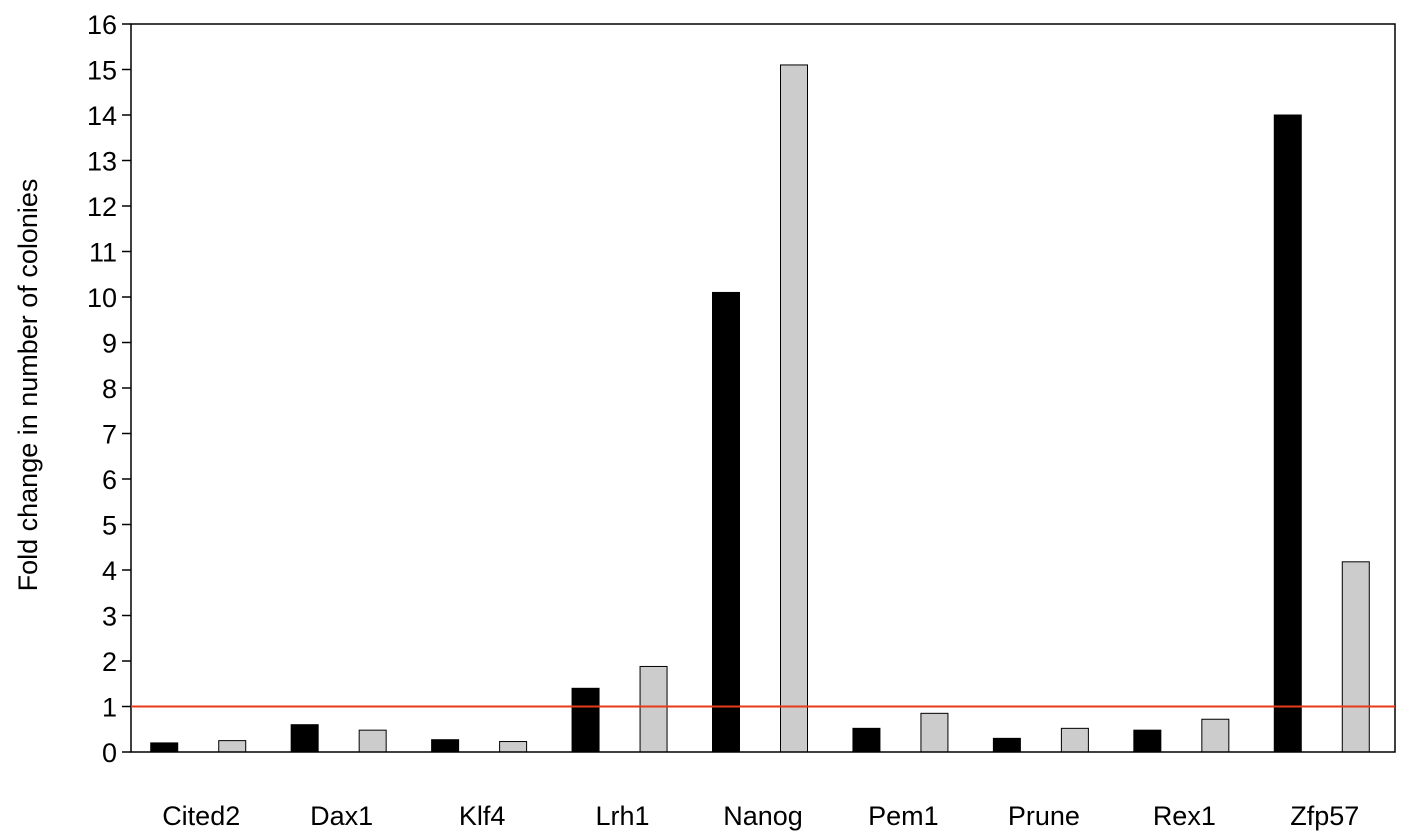 This screenshot has width=1403, height=838. Describe the element at coordinates (109, 708) in the screenshot. I see `y-tick-label: 1` at that location.